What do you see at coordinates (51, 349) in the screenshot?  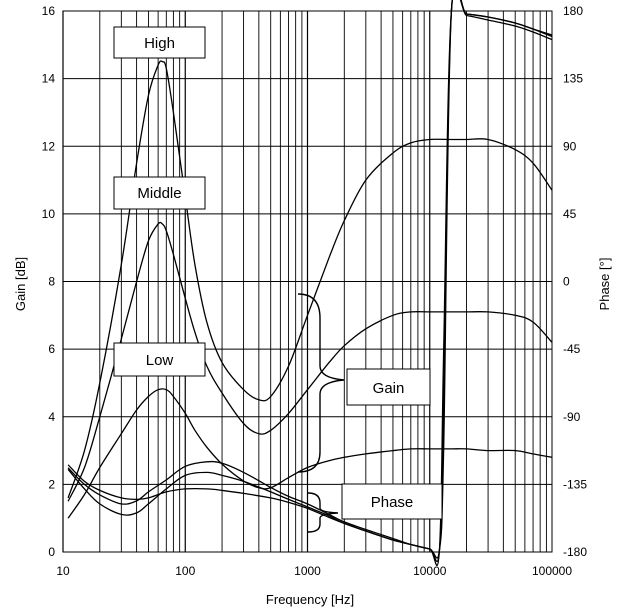 I see `y-tick-label: 6` at bounding box center [51, 349].